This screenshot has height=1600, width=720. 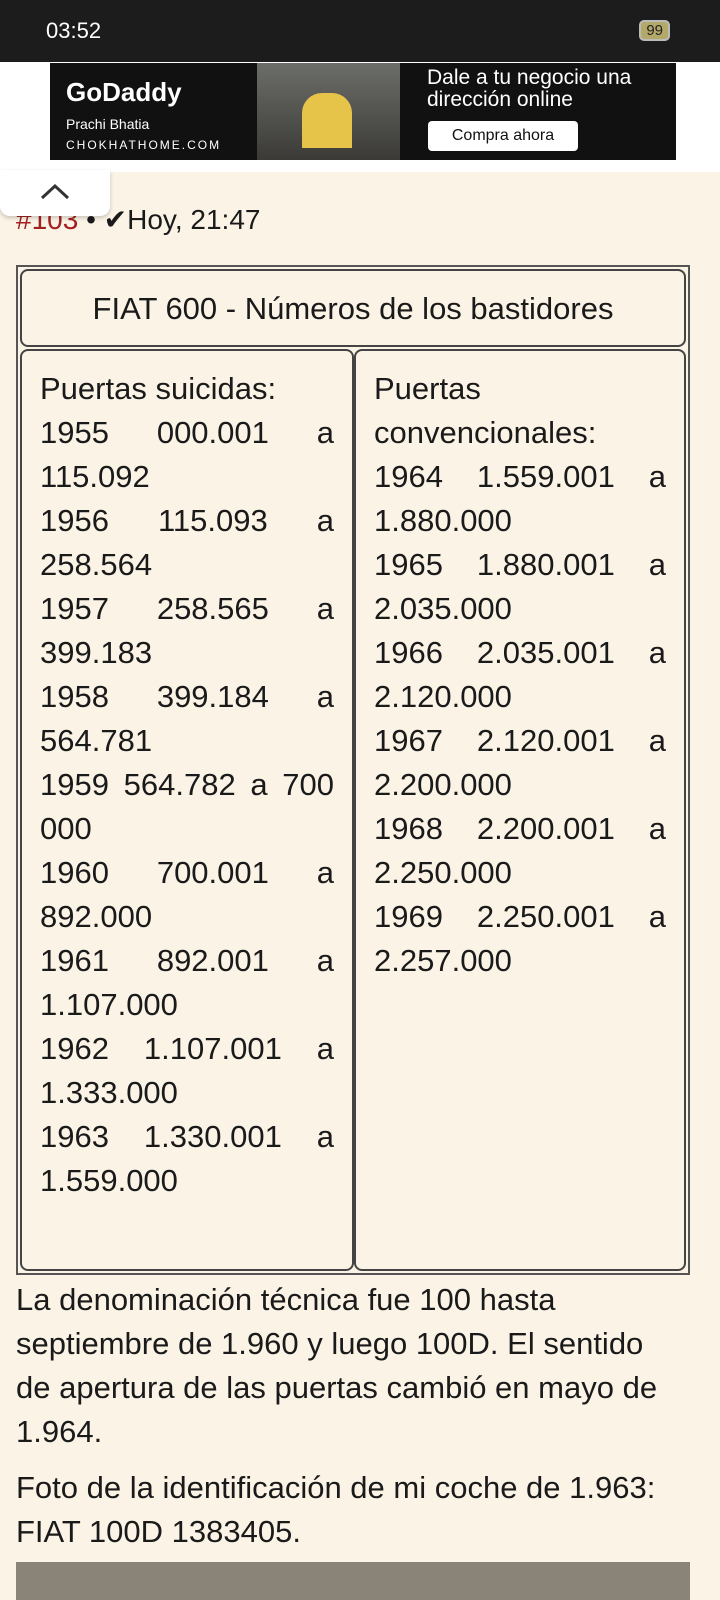 I want to click on ad-headline: Dale a tu negocio una dirección online, so click(x=529, y=88).